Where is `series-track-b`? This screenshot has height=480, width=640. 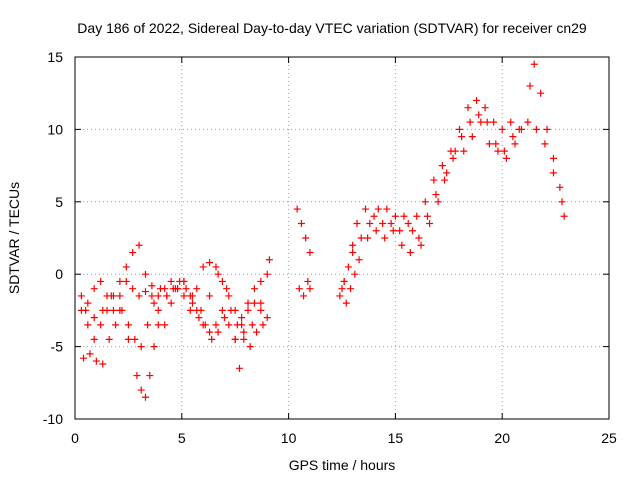 series-track-b is located at coordinates (174, 292).